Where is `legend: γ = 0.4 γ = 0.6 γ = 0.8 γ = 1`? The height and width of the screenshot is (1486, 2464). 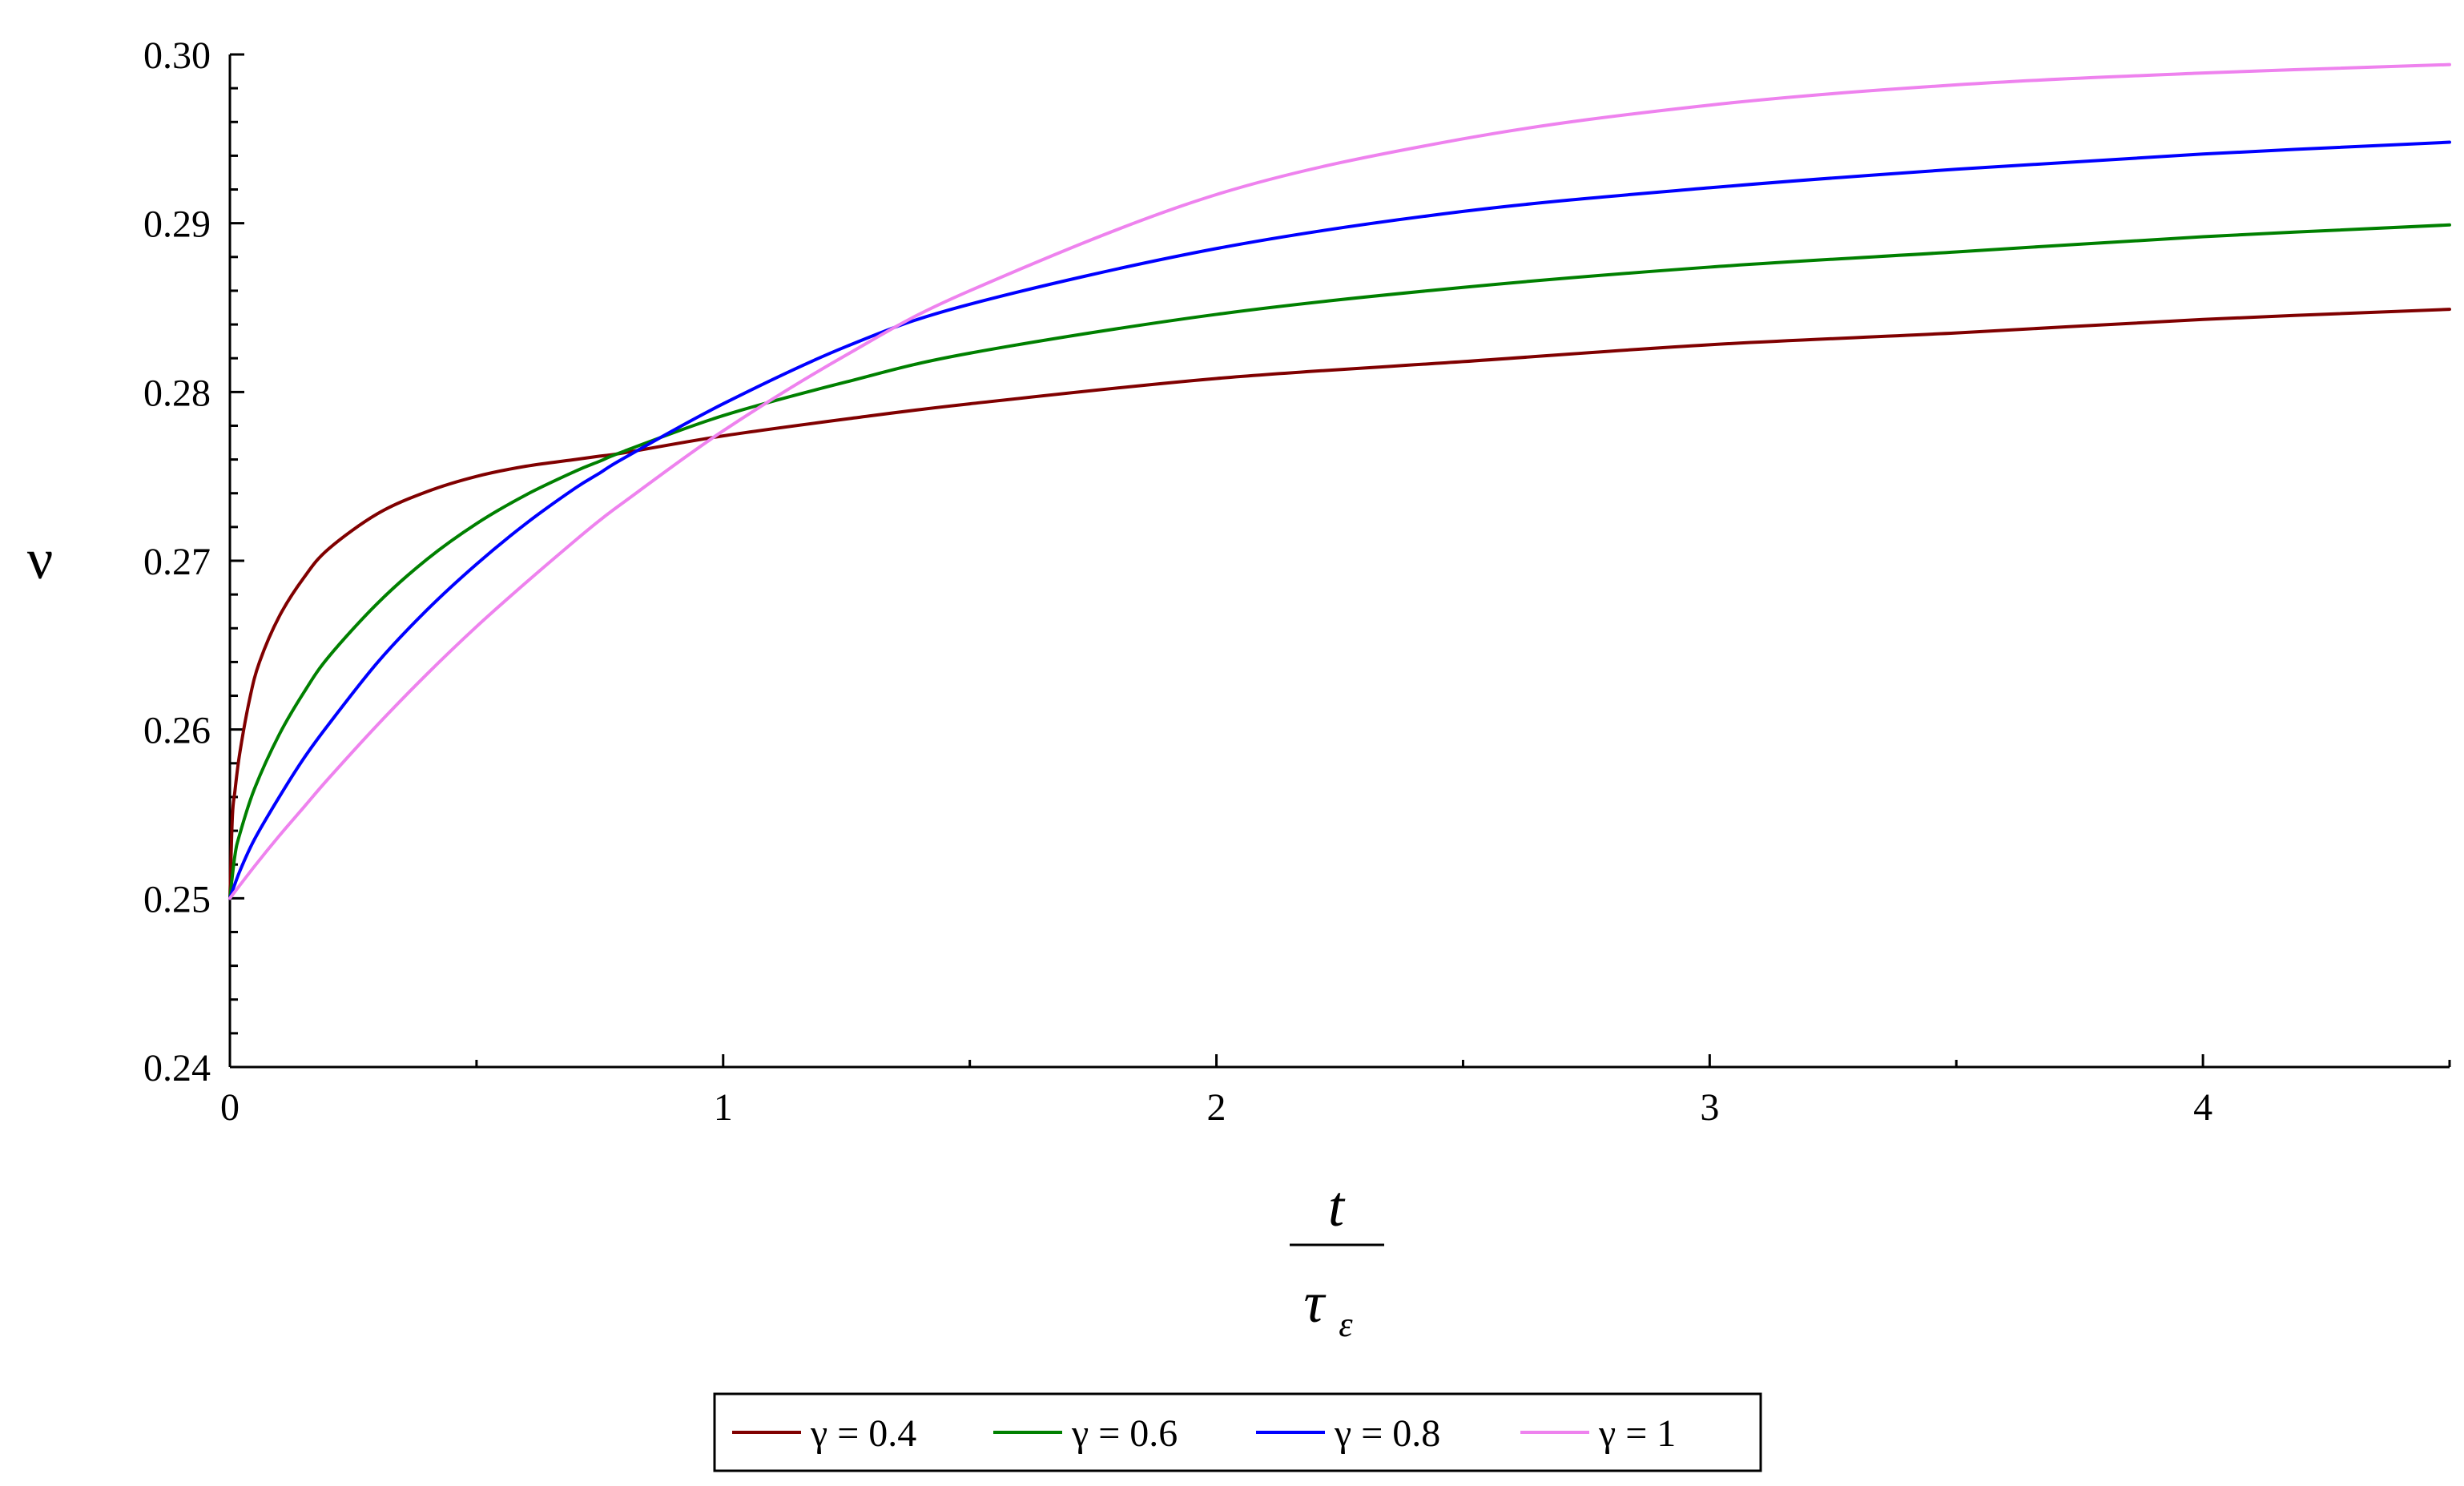 legend: γ = 0.4 γ = 0.6 γ = 0.8 γ = 1 is located at coordinates (1237, 1432).